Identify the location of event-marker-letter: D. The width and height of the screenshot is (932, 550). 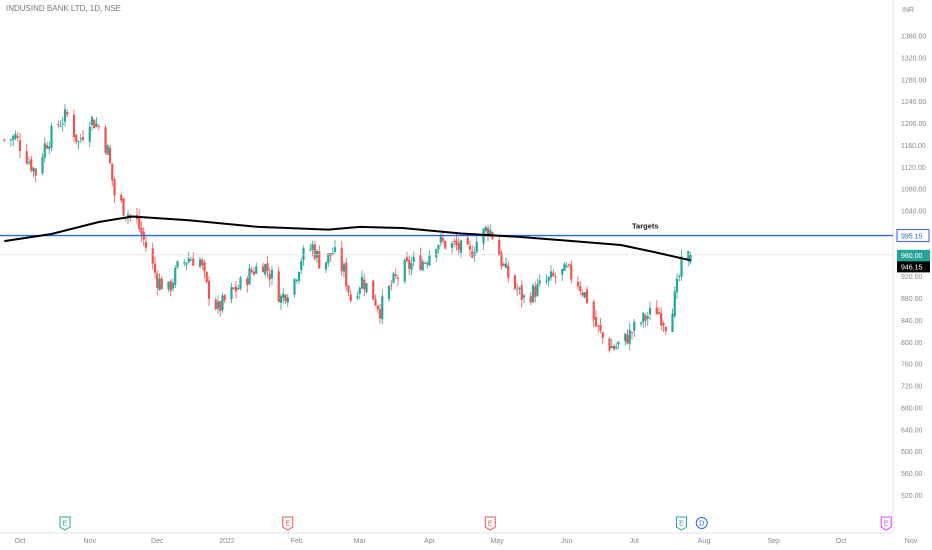
(701, 524).